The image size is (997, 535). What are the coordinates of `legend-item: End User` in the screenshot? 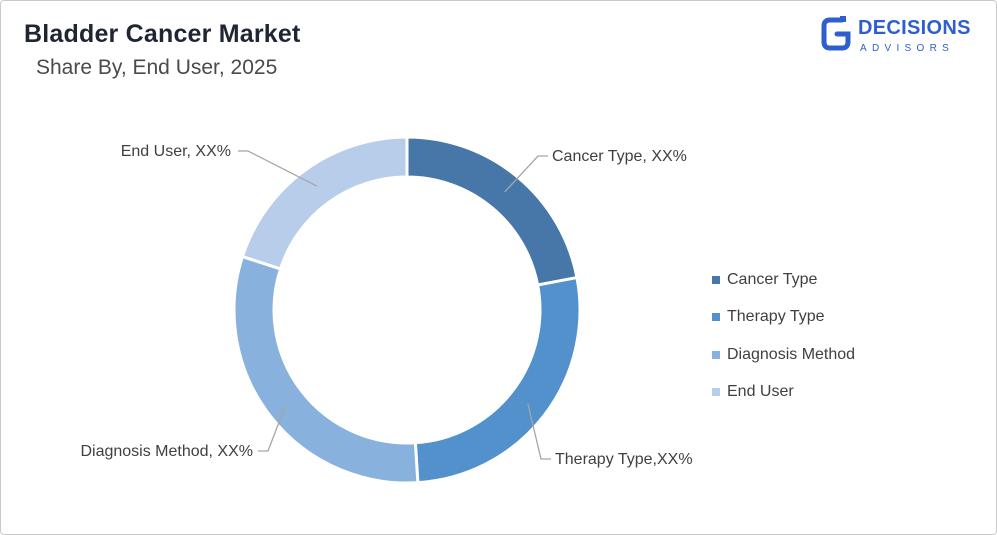 It's located at (783, 392).